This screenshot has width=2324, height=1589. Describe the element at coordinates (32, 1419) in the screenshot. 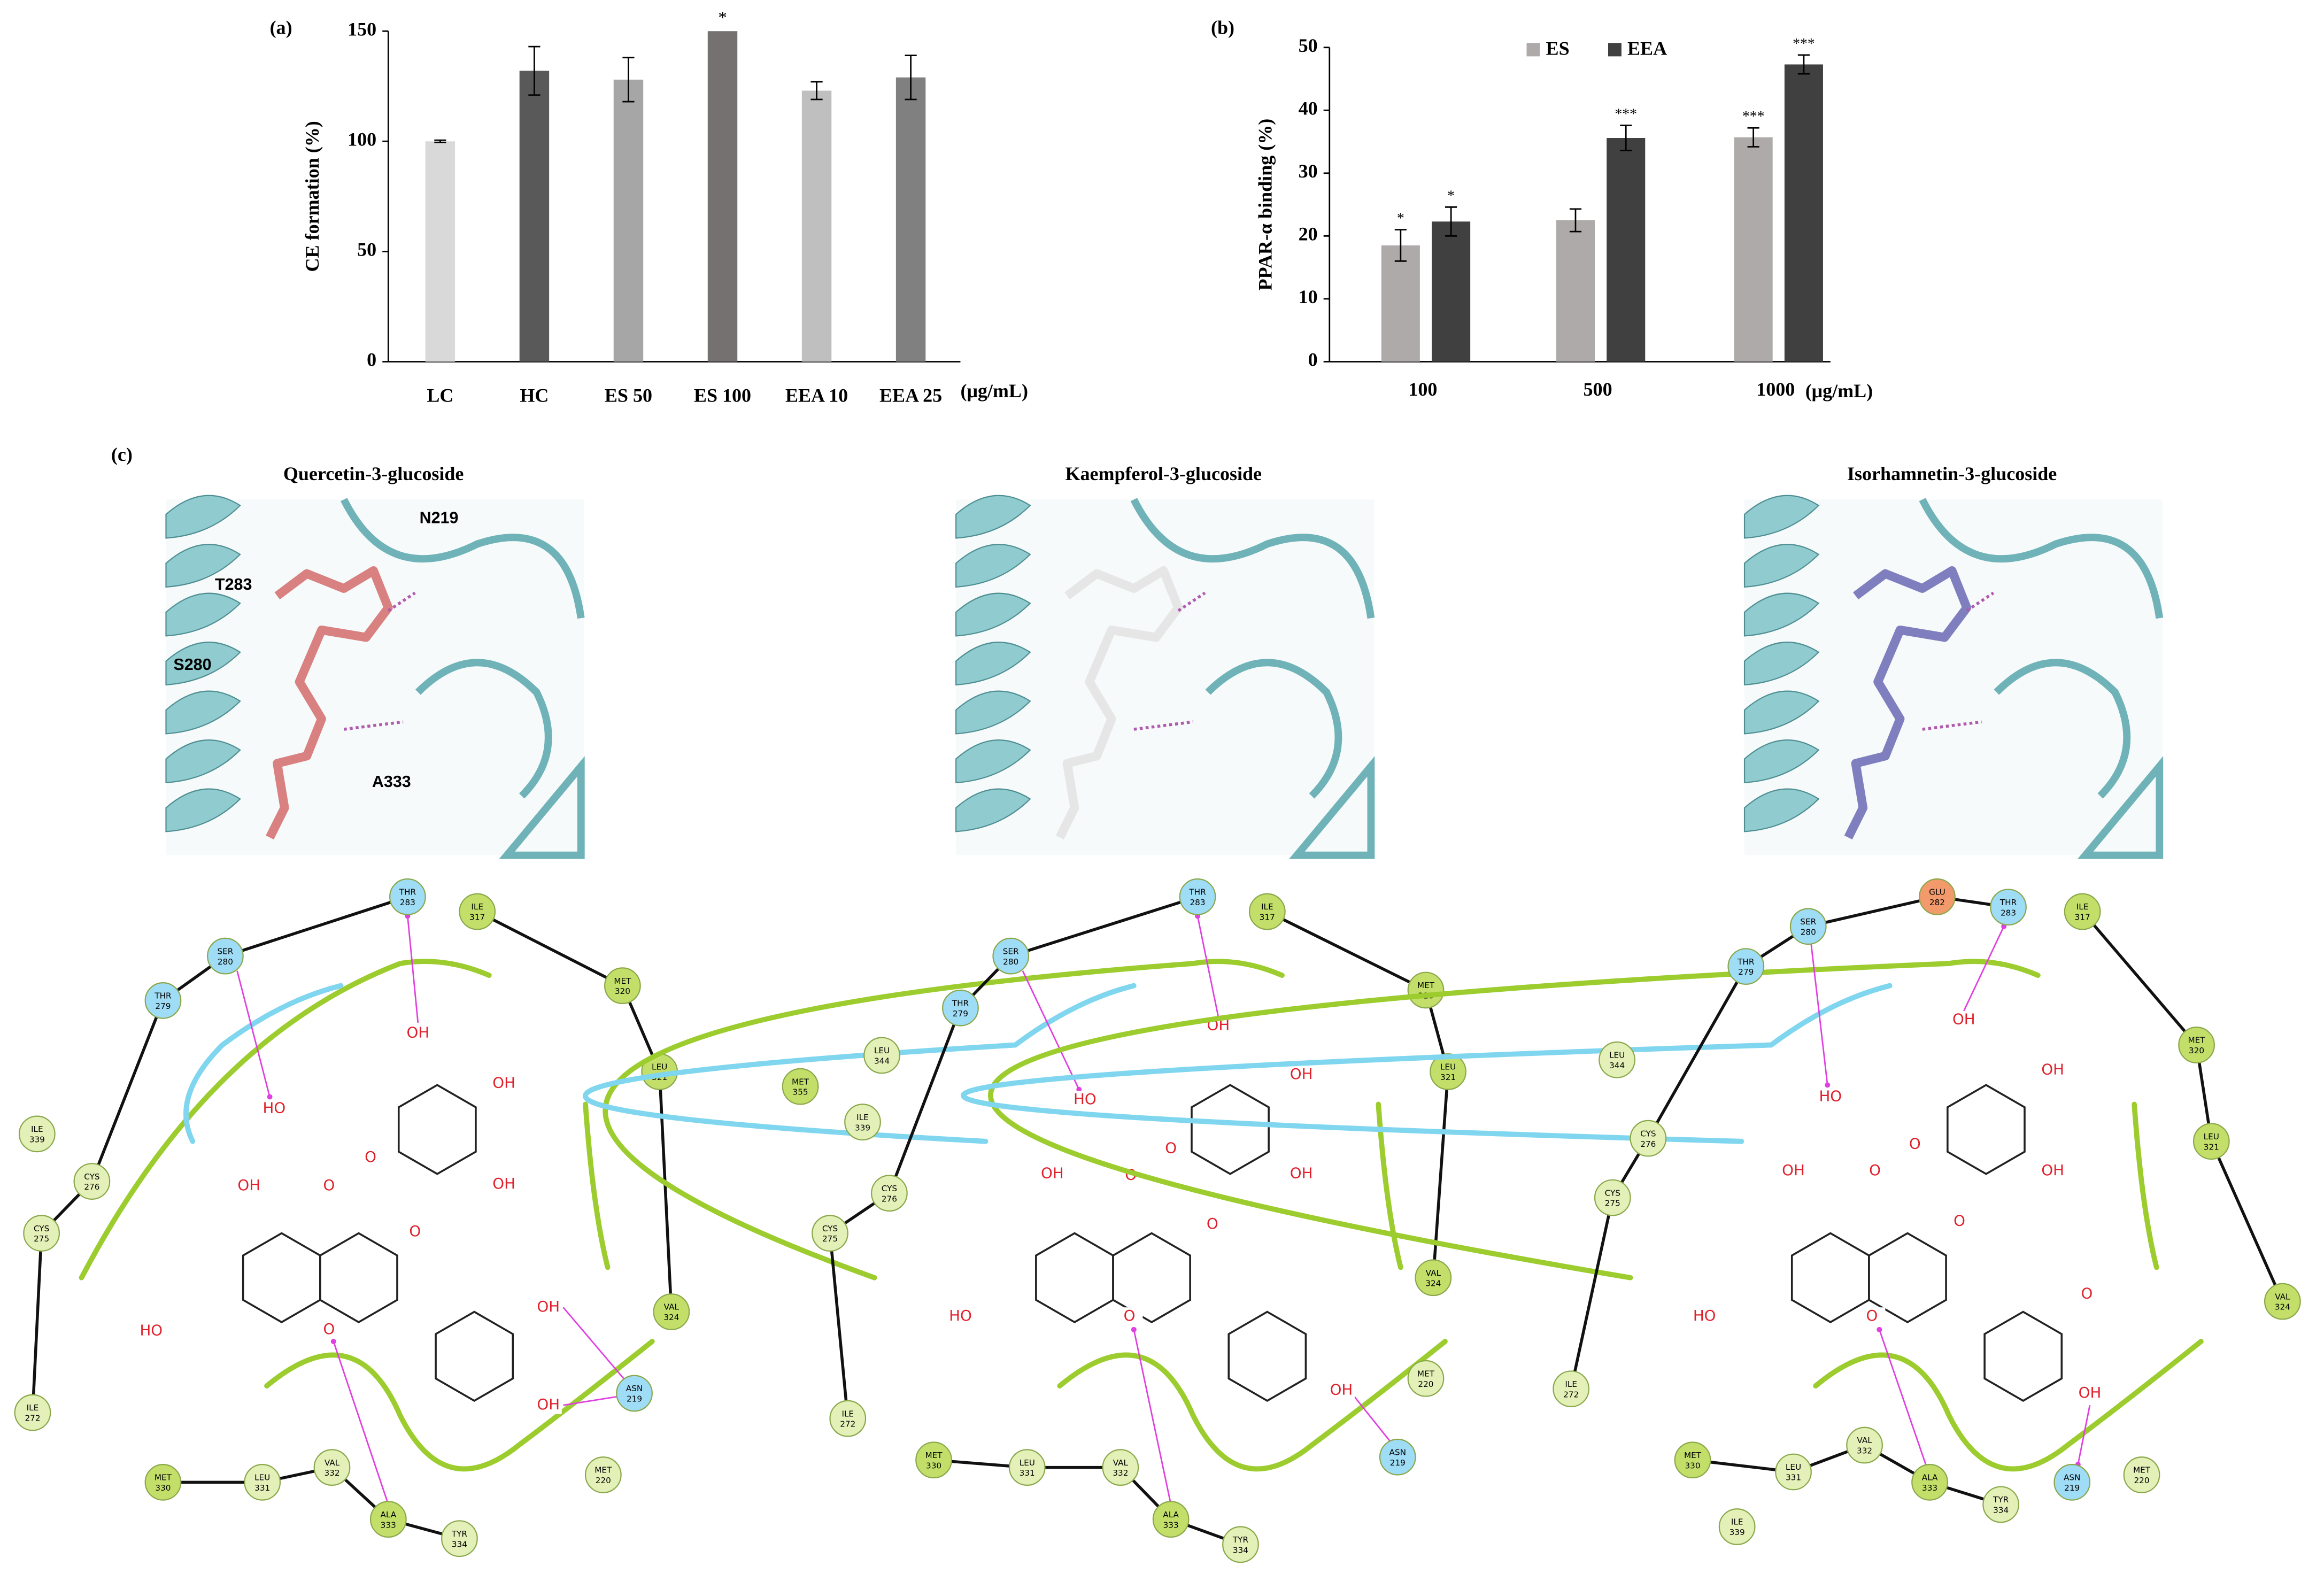

I see `residue-number: 272` at that location.